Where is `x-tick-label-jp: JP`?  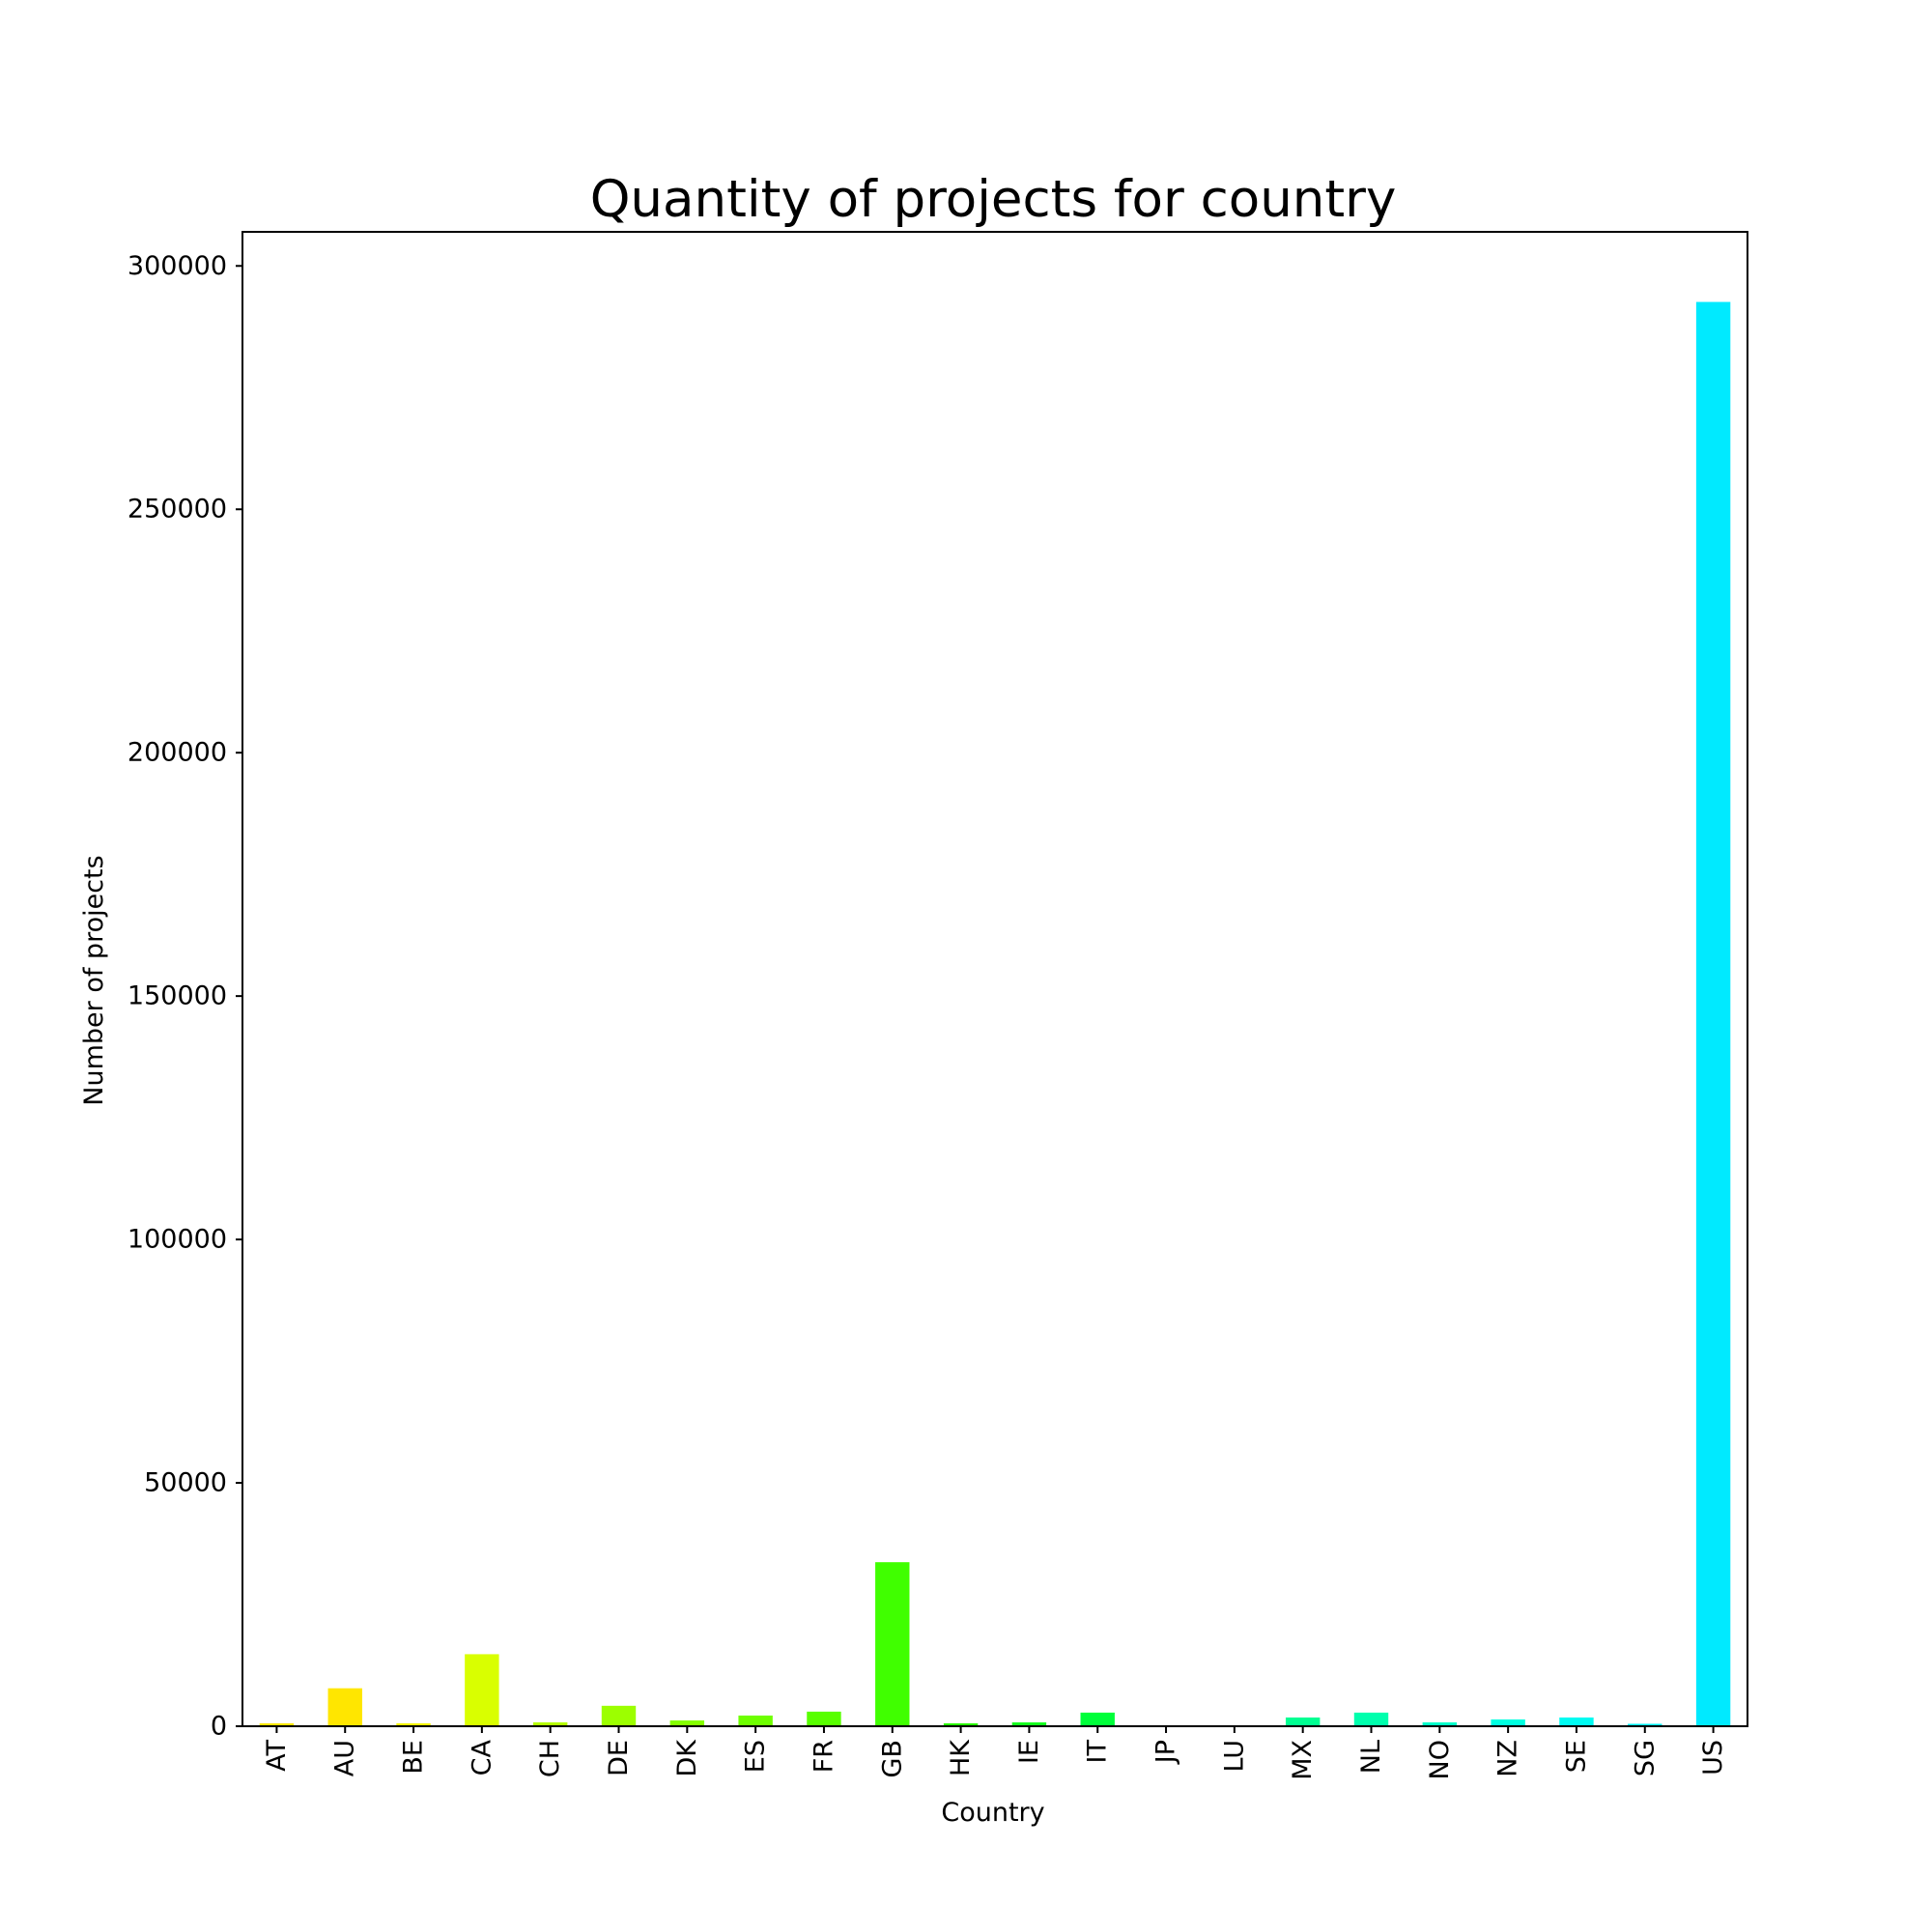 x-tick-label-jp: JP is located at coordinates (1166, 1752).